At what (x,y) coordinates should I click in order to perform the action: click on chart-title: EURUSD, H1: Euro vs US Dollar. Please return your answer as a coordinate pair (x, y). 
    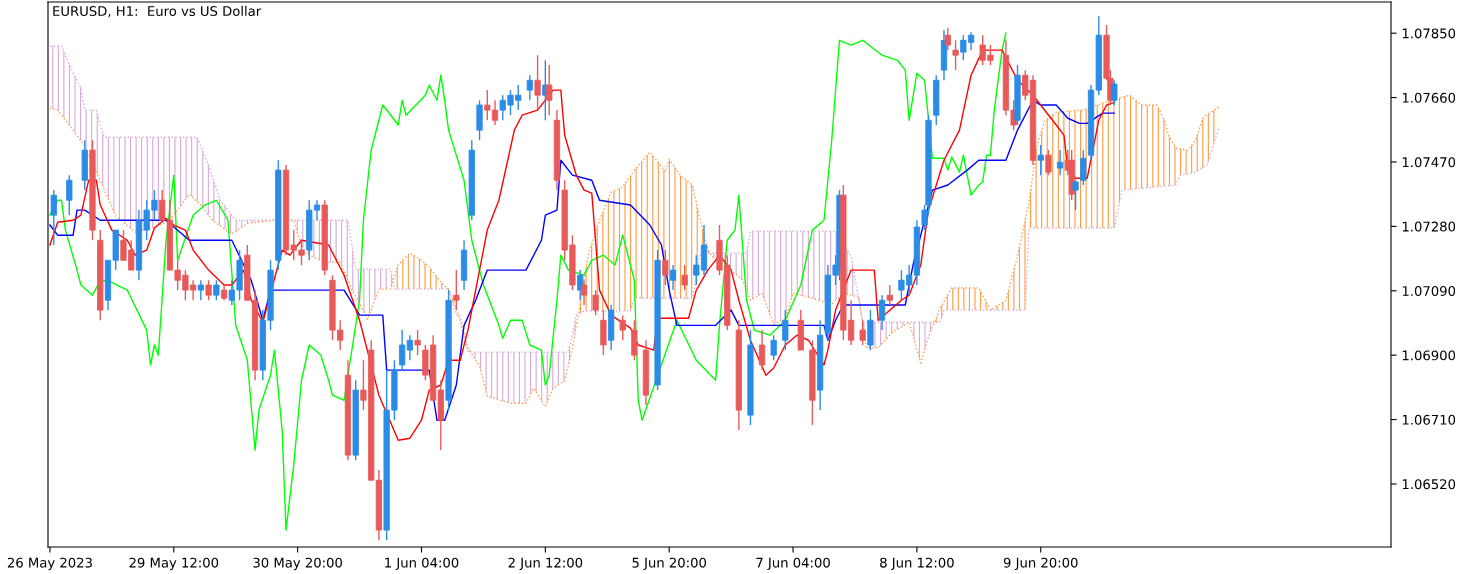
    Looking at the image, I should click on (157, 11).